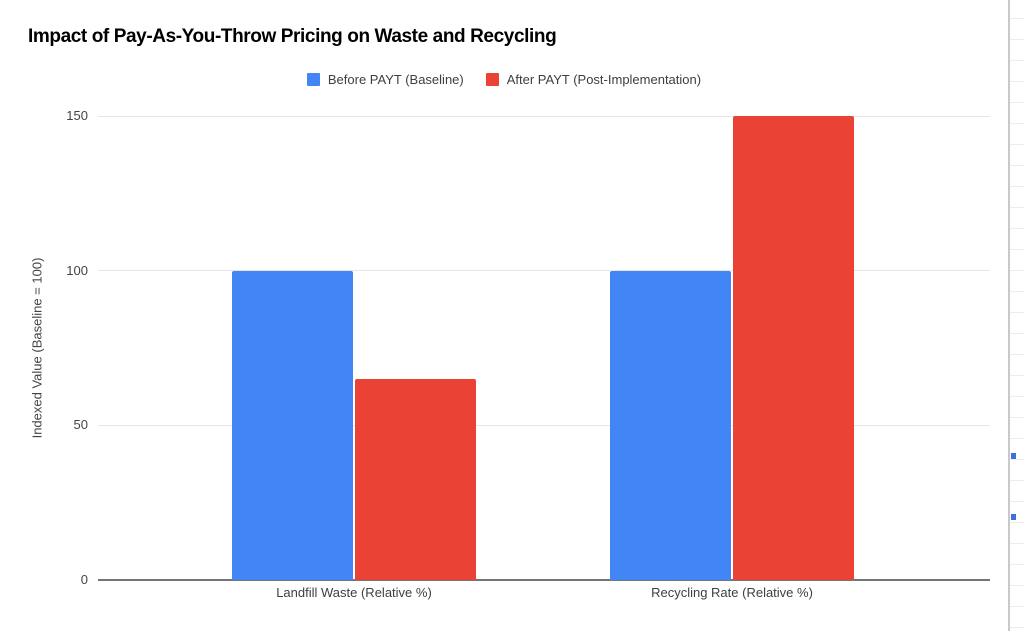  Describe the element at coordinates (1017, 315) in the screenshot. I see `spreadsheet-edge` at that location.